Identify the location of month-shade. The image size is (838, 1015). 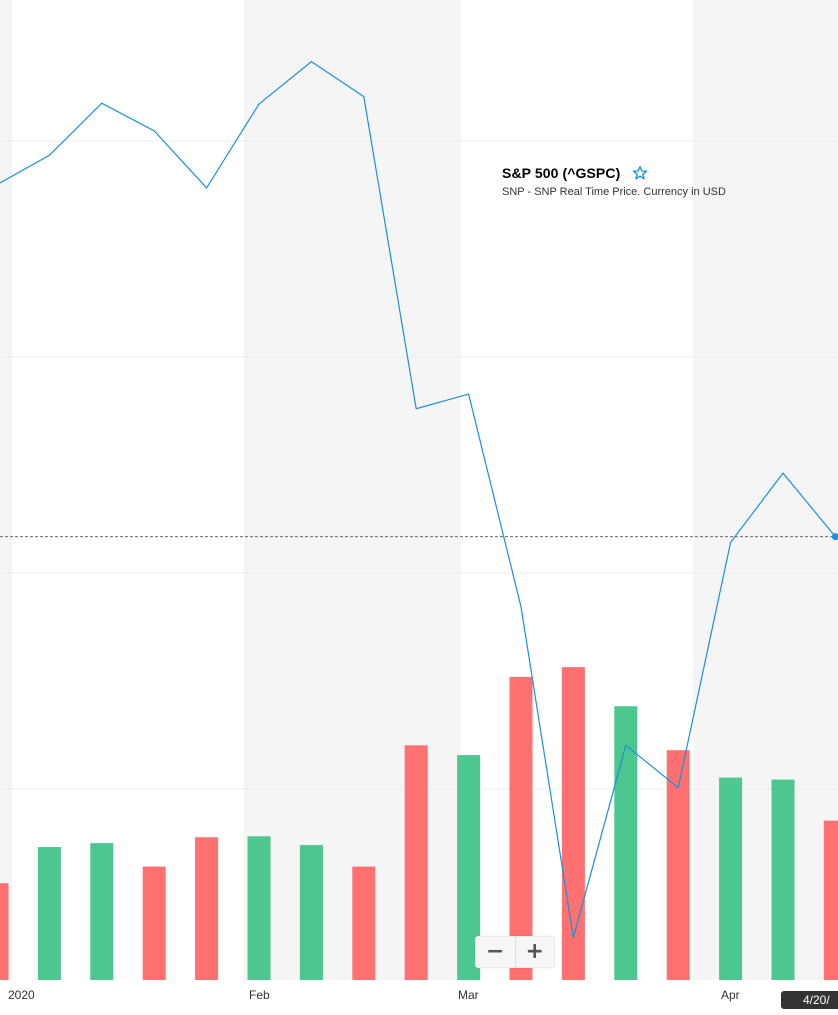
(6, 490).